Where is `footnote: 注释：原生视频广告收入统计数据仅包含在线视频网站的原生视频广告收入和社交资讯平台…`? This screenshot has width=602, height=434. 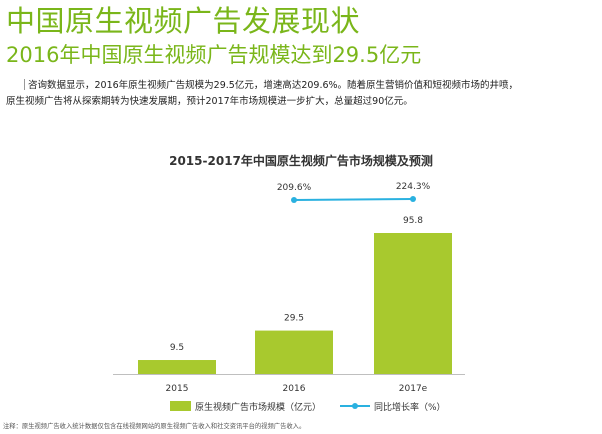
footnote: 注释：原生视频广告收入统计数据仅包含在线视频网站的原生视频广告收入和社交资讯平台… is located at coordinates (154, 426).